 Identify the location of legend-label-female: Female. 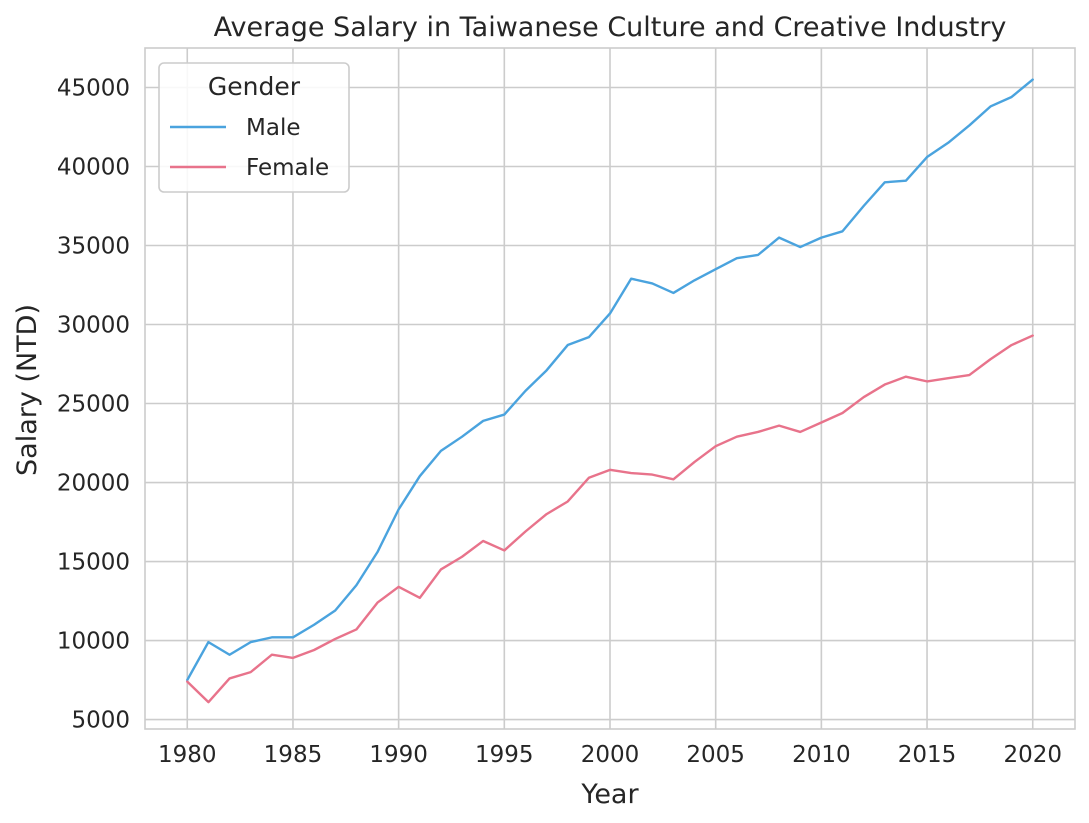
(287, 168).